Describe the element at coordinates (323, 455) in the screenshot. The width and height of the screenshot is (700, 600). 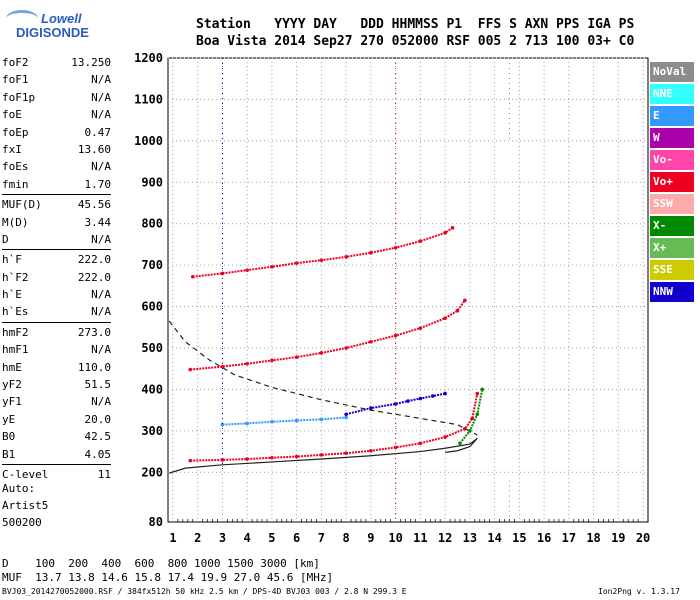
I see `model-profile-solid` at that location.